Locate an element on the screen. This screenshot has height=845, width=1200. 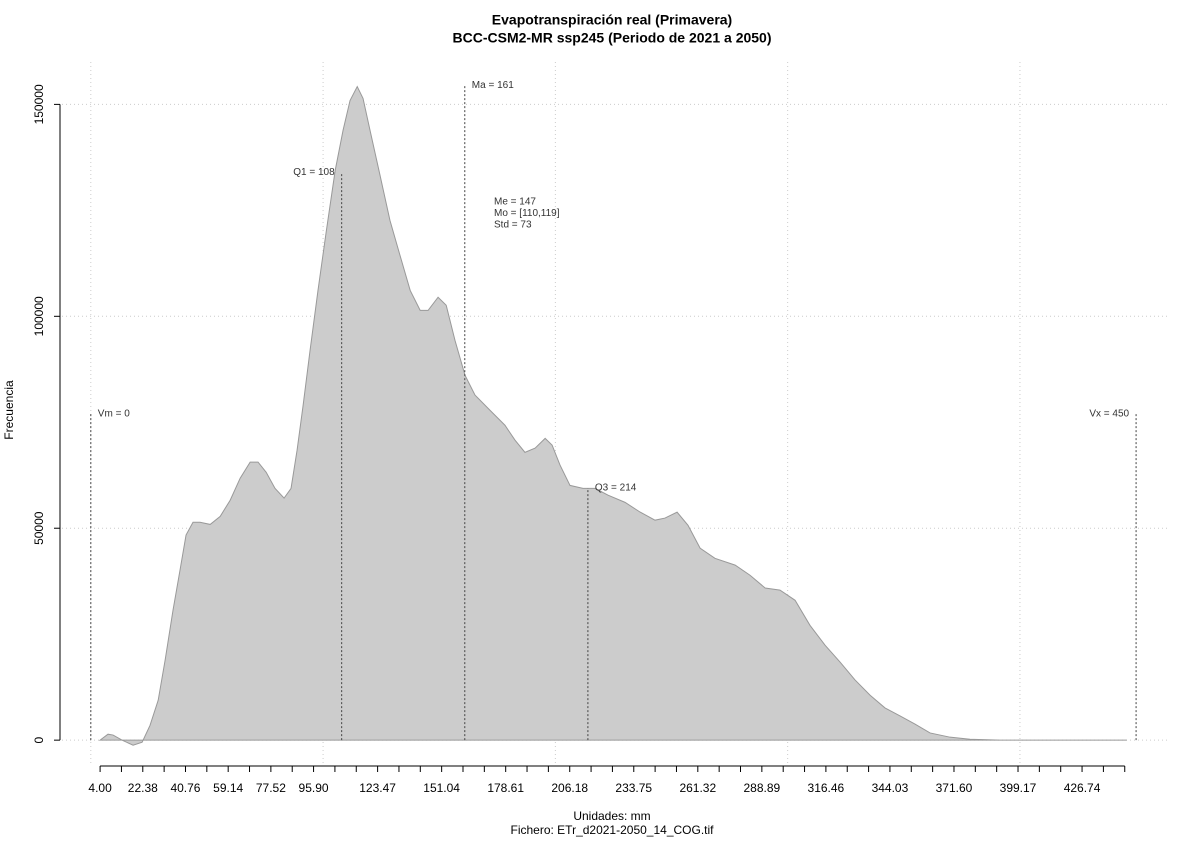
x-tick-label: 233.75 is located at coordinates (633, 788).